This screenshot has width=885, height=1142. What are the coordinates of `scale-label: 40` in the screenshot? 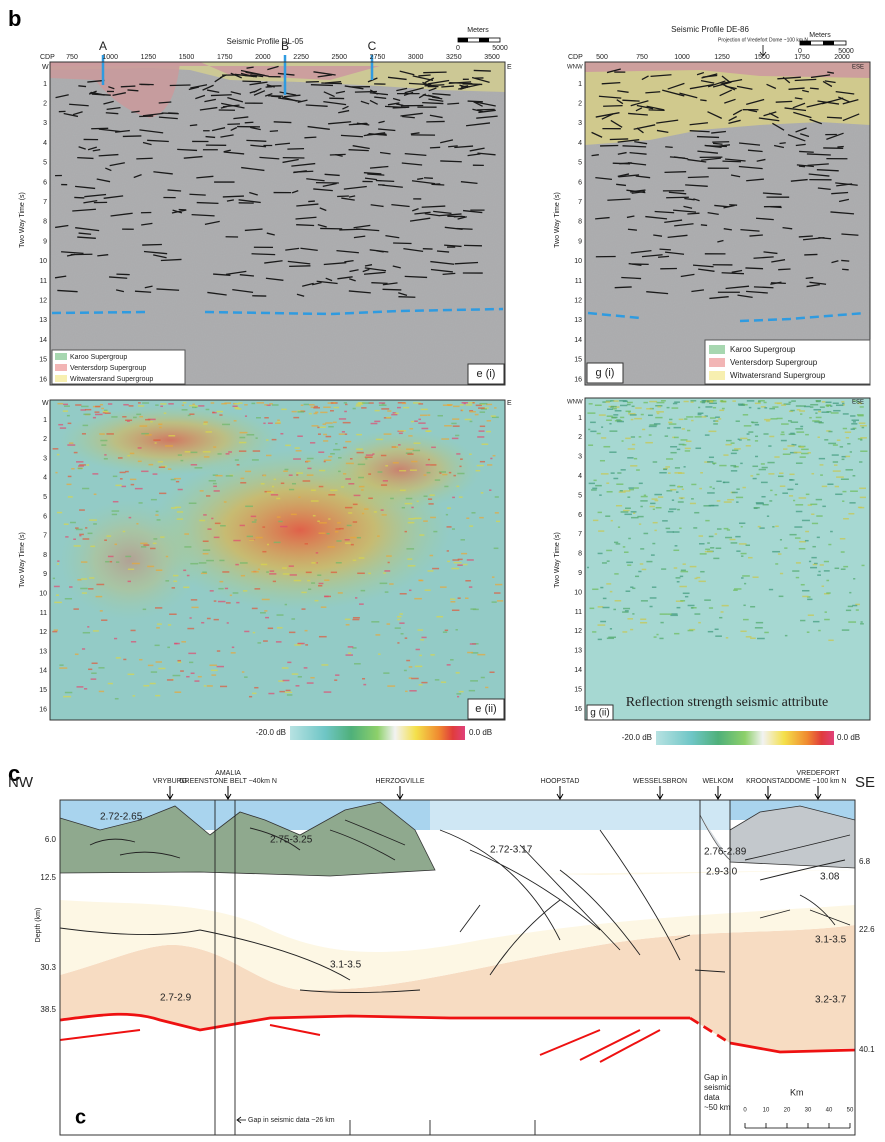 It's located at (829, 1111).